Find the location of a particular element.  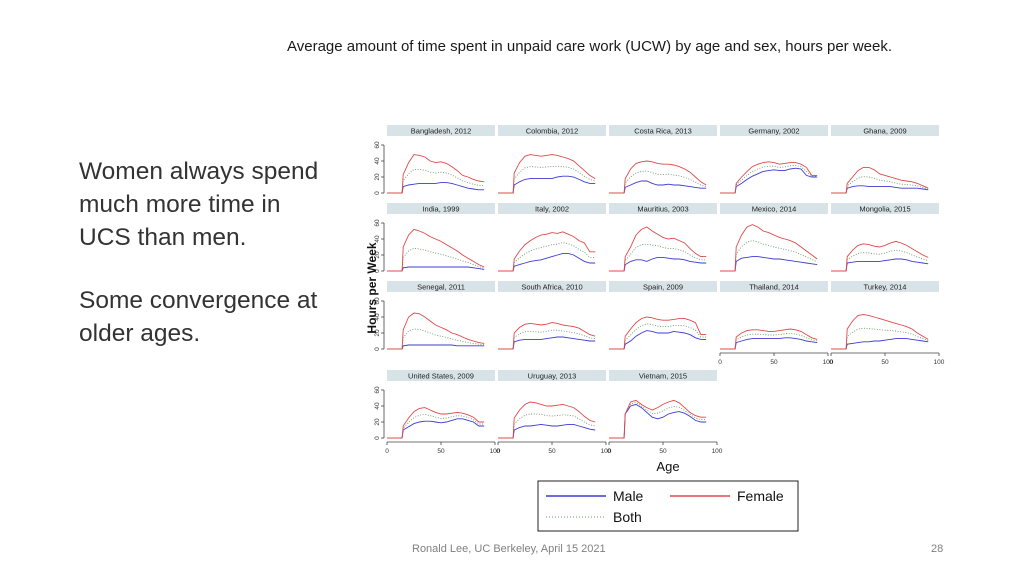

panel-13-both-line is located at coordinates (769, 341).